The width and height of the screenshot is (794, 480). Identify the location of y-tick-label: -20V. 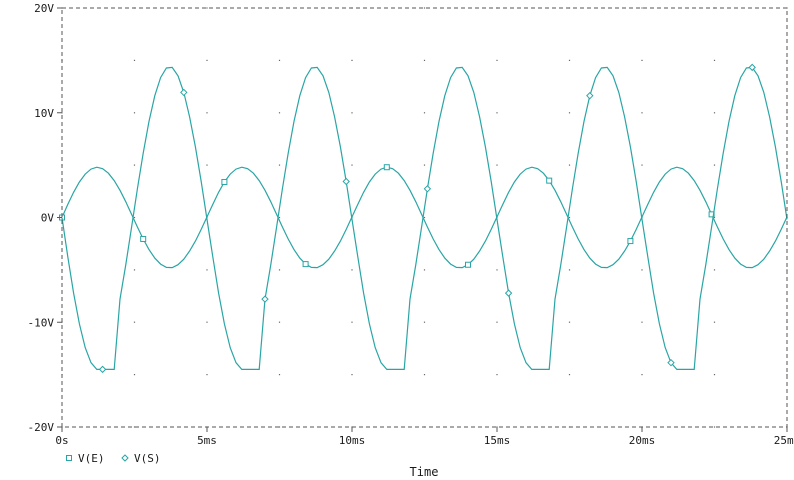
(41, 427).